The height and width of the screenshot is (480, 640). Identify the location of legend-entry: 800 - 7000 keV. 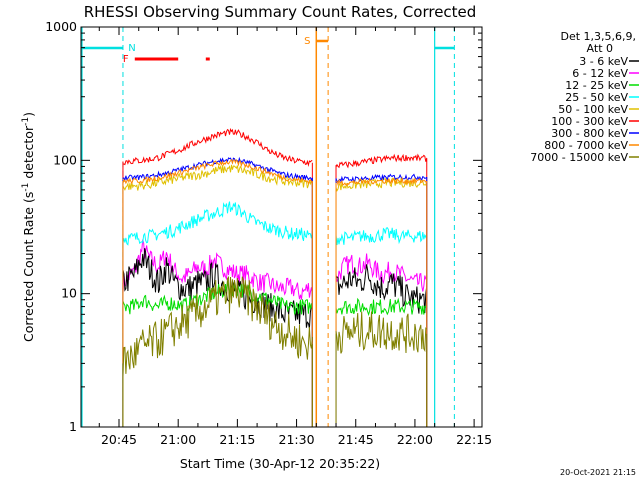
(586, 145).